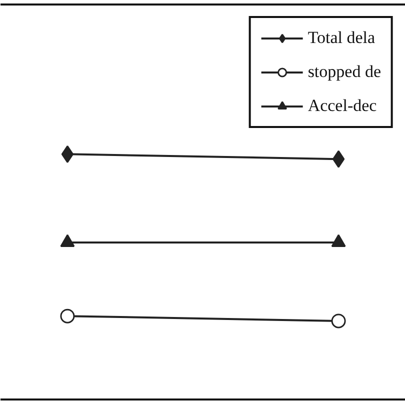 This screenshot has width=405, height=405. I want to click on legend-label: Total dela, so click(342, 38).